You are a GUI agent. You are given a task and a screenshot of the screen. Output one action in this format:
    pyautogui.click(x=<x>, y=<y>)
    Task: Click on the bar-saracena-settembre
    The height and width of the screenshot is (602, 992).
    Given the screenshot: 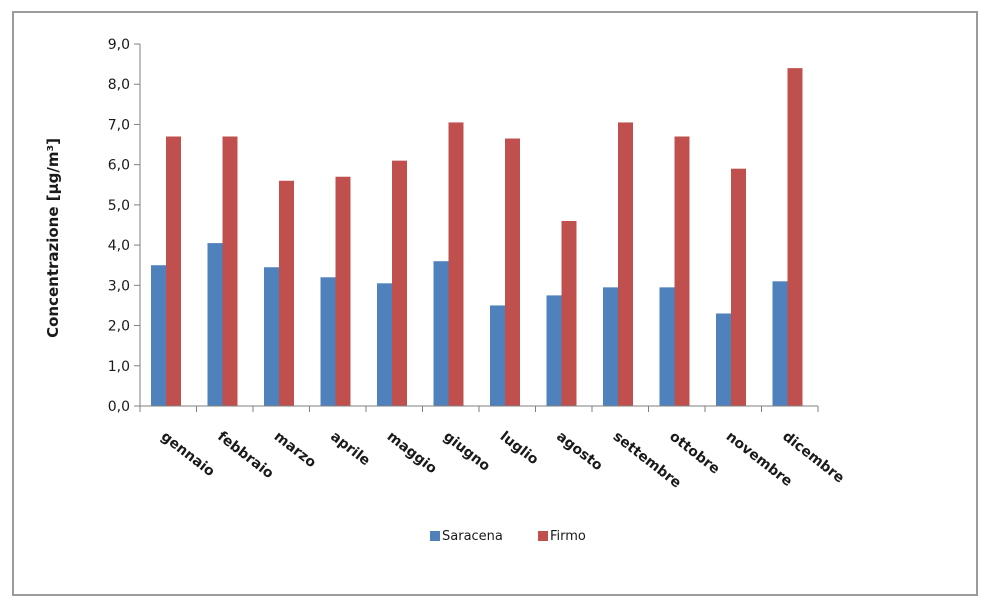 What is the action you would take?
    pyautogui.click(x=610, y=346)
    